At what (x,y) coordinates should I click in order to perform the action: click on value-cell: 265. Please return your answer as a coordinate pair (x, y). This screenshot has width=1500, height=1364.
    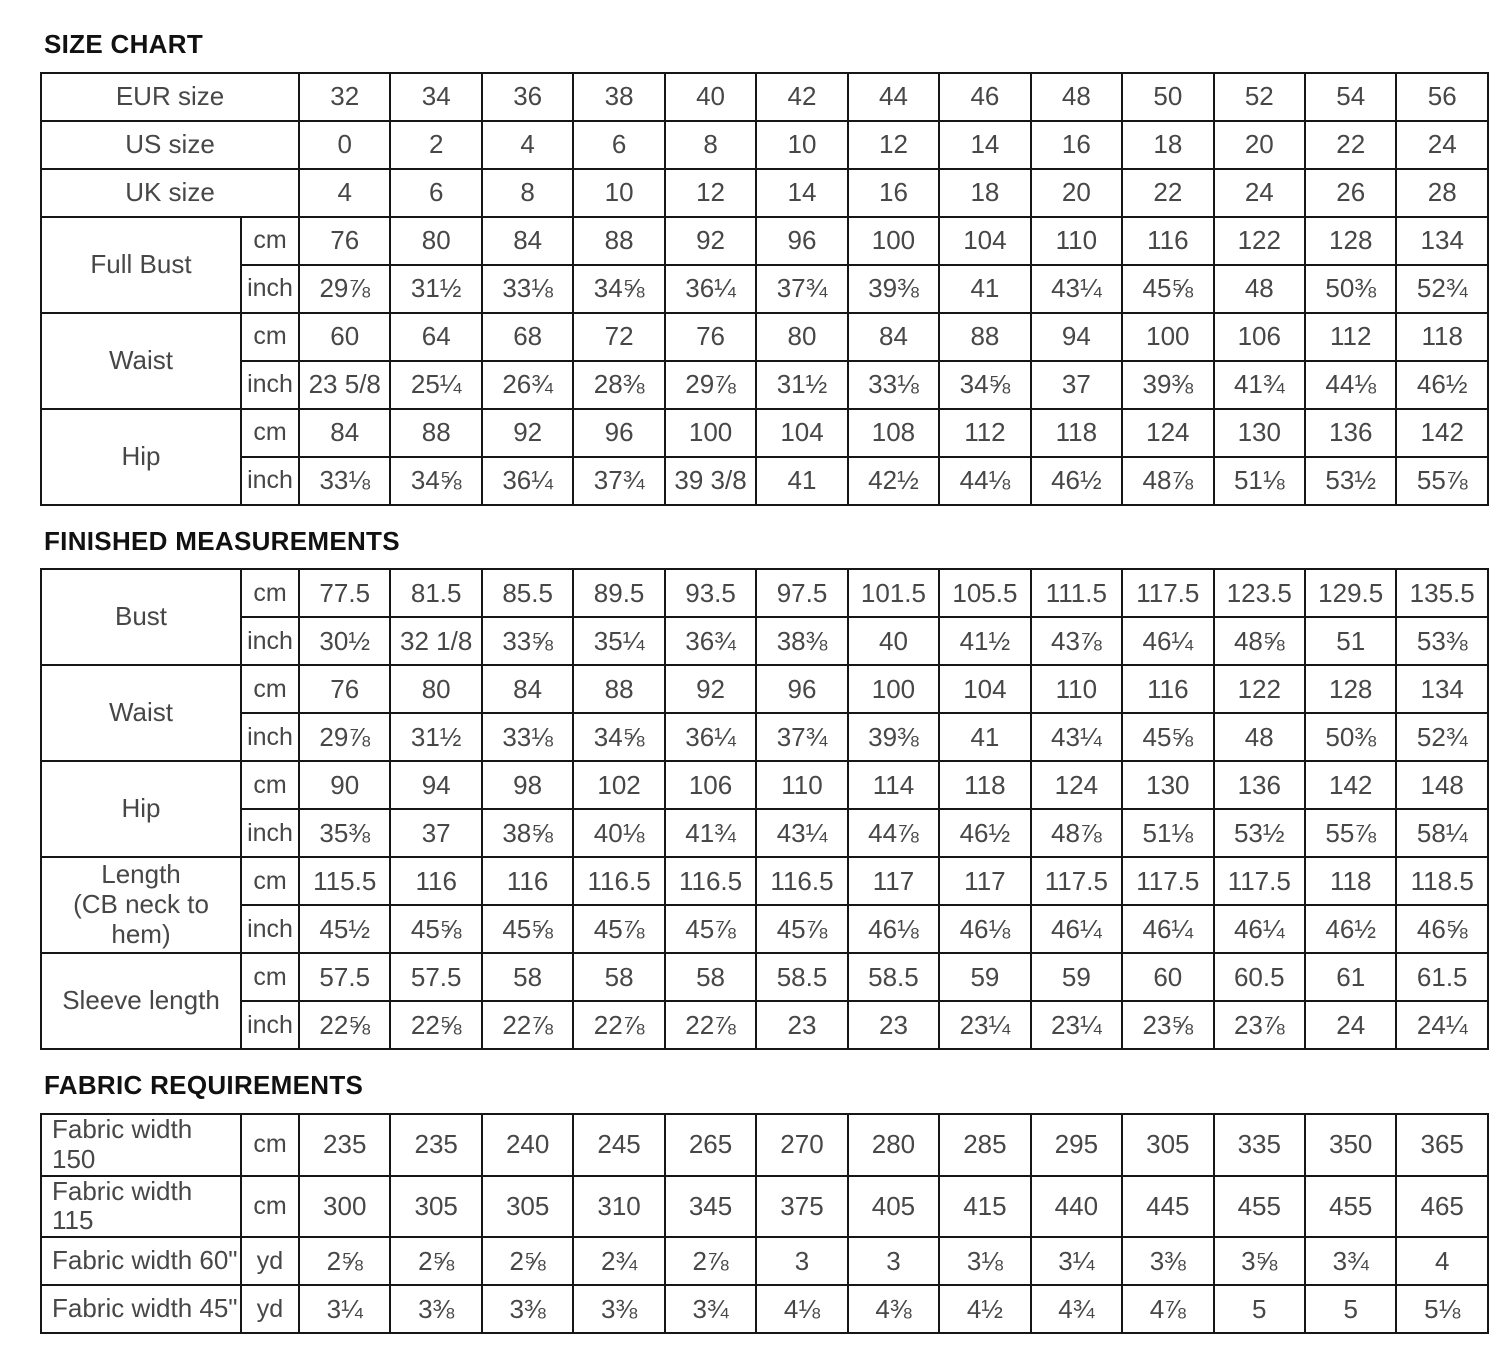
    Looking at the image, I should click on (710, 1144).